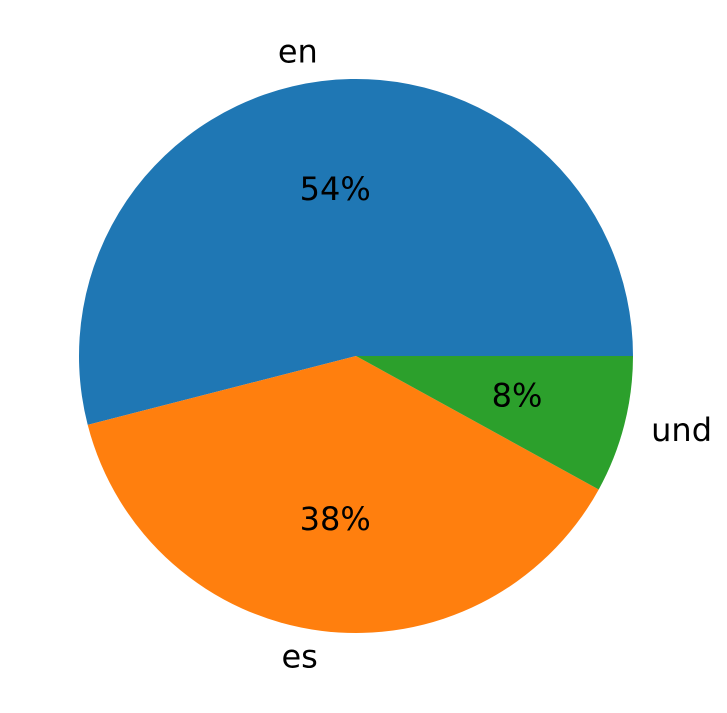 The height and width of the screenshot is (713, 727). Describe the element at coordinates (494, 423) in the screenshot. I see `pie-slice` at that location.